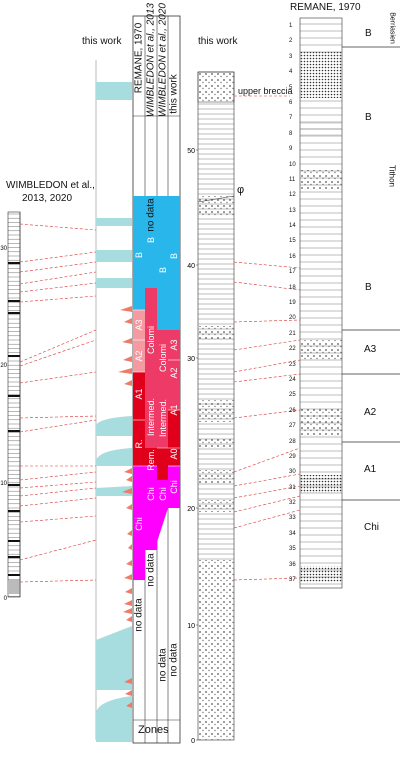  What do you see at coordinates (368, 287) in the screenshot?
I see `remane-zone-B-mid: B` at bounding box center [368, 287].